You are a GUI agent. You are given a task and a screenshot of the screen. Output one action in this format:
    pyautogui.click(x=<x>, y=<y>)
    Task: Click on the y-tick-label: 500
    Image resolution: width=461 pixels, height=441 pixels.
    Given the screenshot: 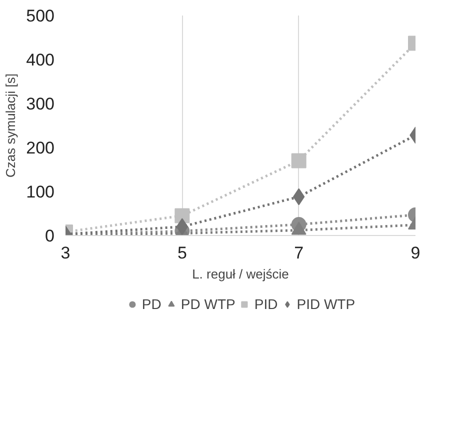 What is the action you would take?
    pyautogui.click(x=40, y=16)
    